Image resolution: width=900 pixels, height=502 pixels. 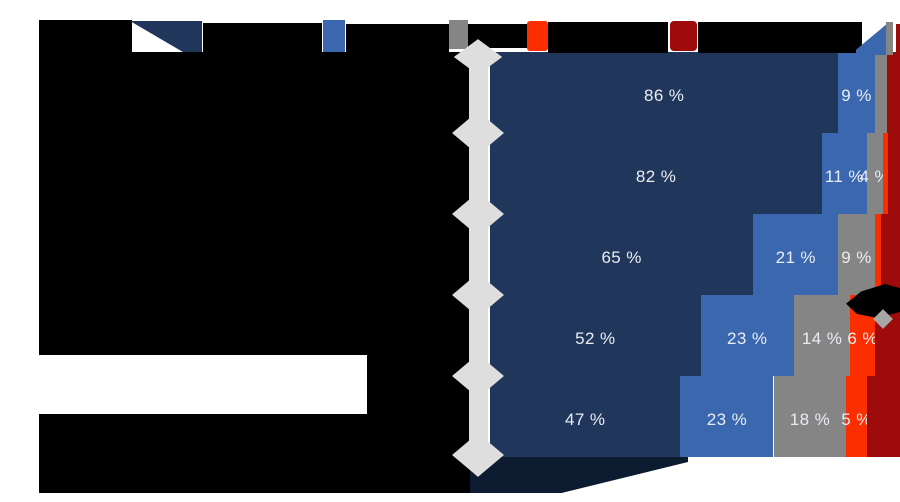 What do you see at coordinates (458, 34) in the screenshot?
I see `legend-swatch-gray` at bounding box center [458, 34].